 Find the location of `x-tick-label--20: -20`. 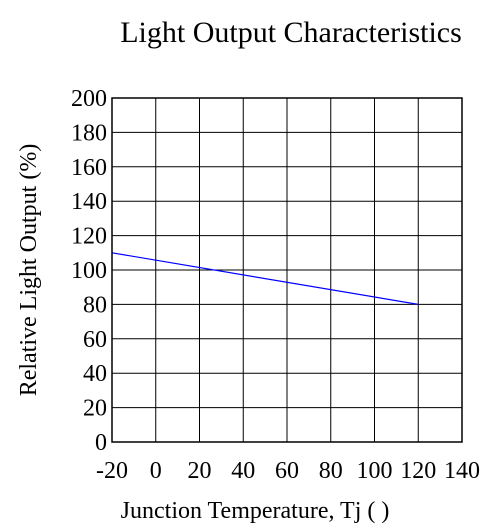

x-tick-label--20: -20 is located at coordinates (112, 471).